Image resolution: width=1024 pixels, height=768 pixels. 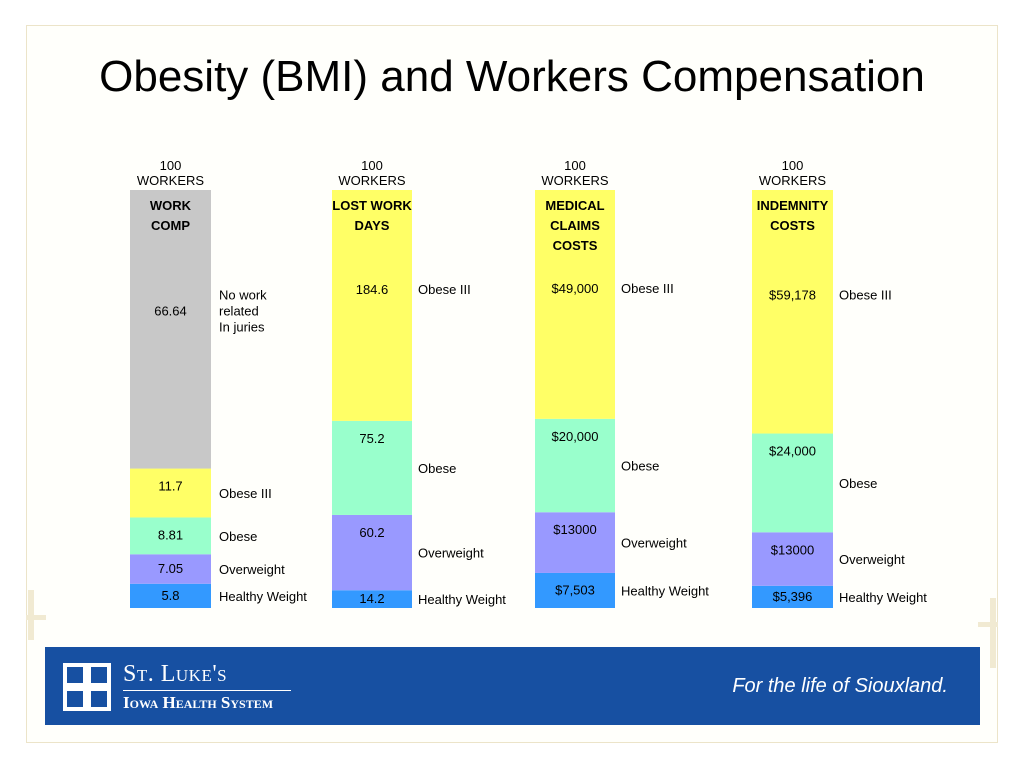 What do you see at coordinates (243, 294) in the screenshot?
I see `segment-category-label: No work` at bounding box center [243, 294].